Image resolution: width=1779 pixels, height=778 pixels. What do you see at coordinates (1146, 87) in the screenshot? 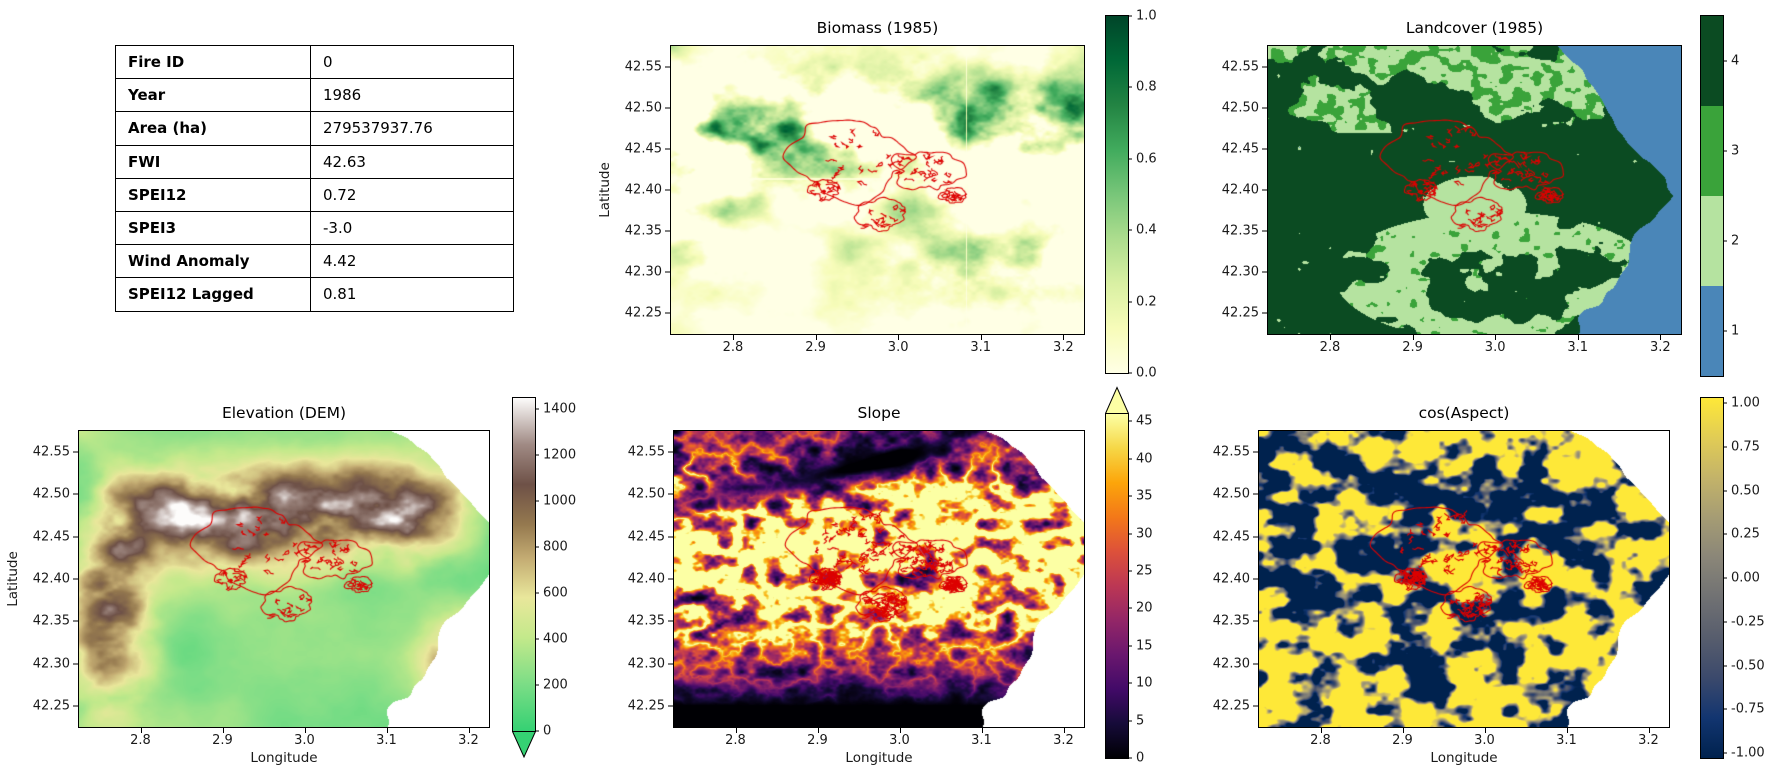
I see `colorbar-tick-label: 0.8` at bounding box center [1146, 87].